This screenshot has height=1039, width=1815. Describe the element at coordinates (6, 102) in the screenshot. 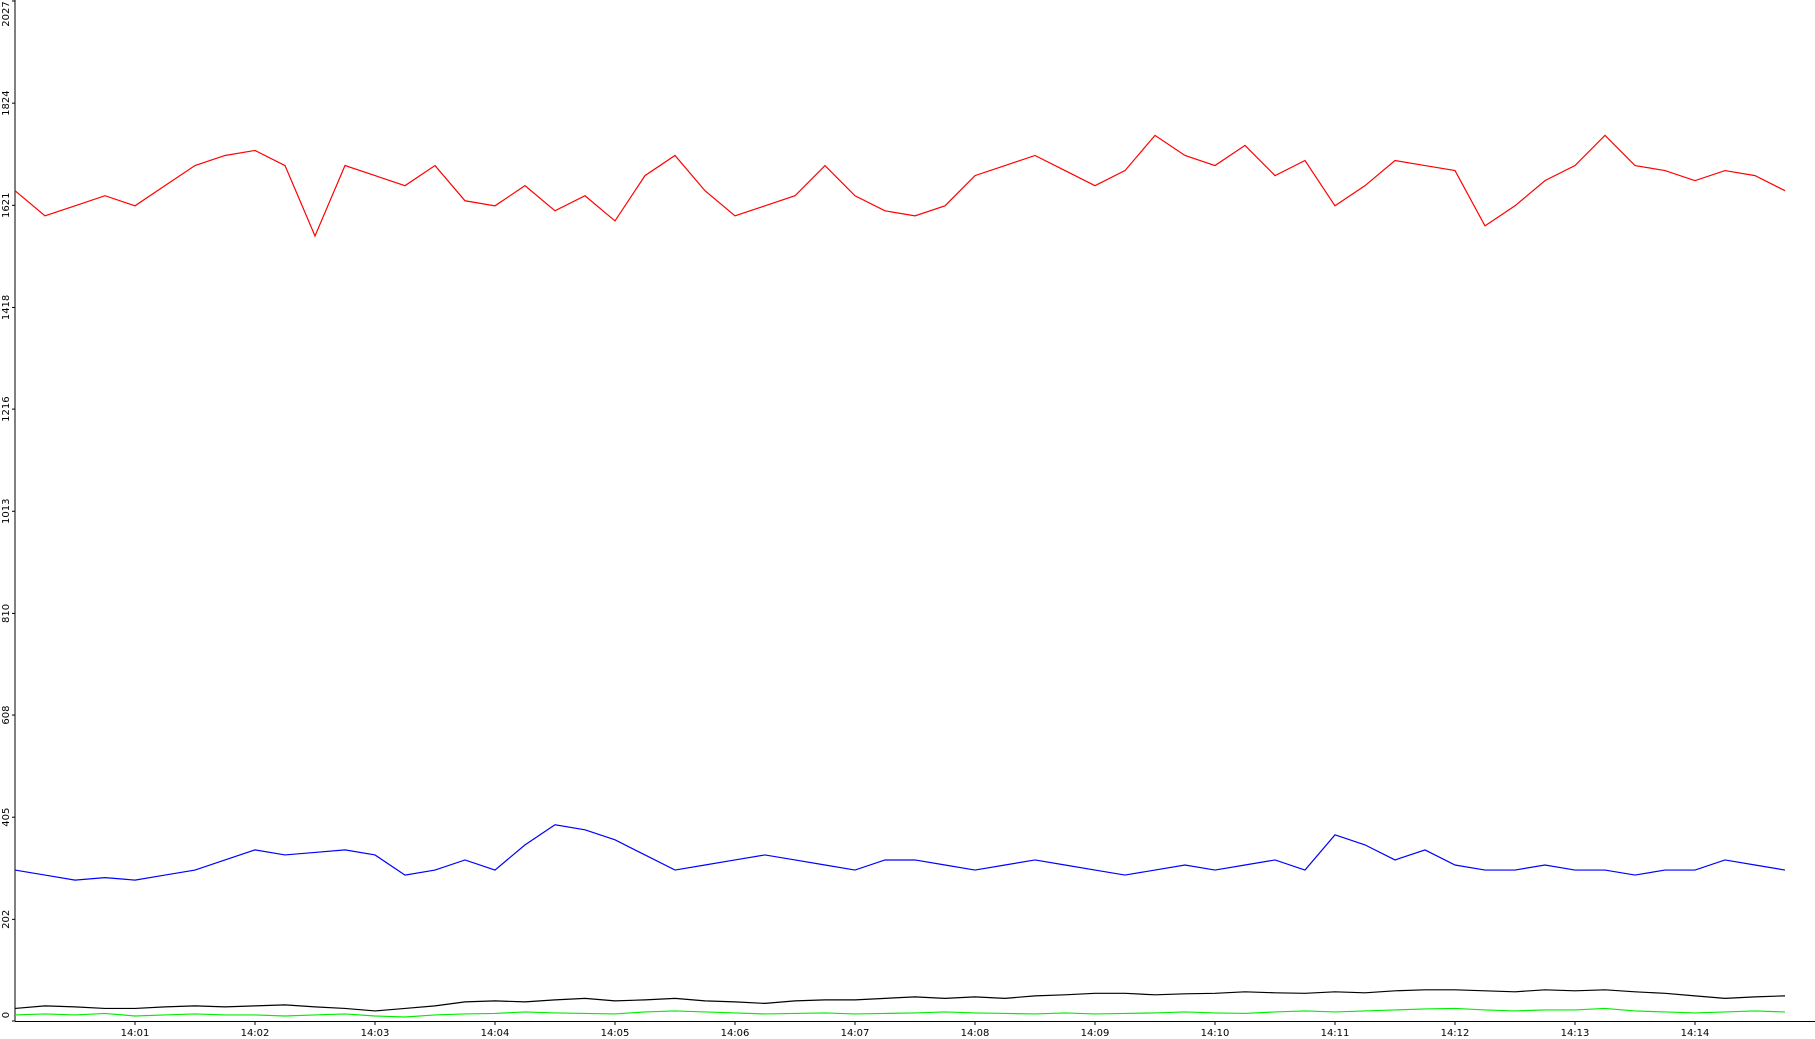

I see `y-tick-label: 1824` at that location.